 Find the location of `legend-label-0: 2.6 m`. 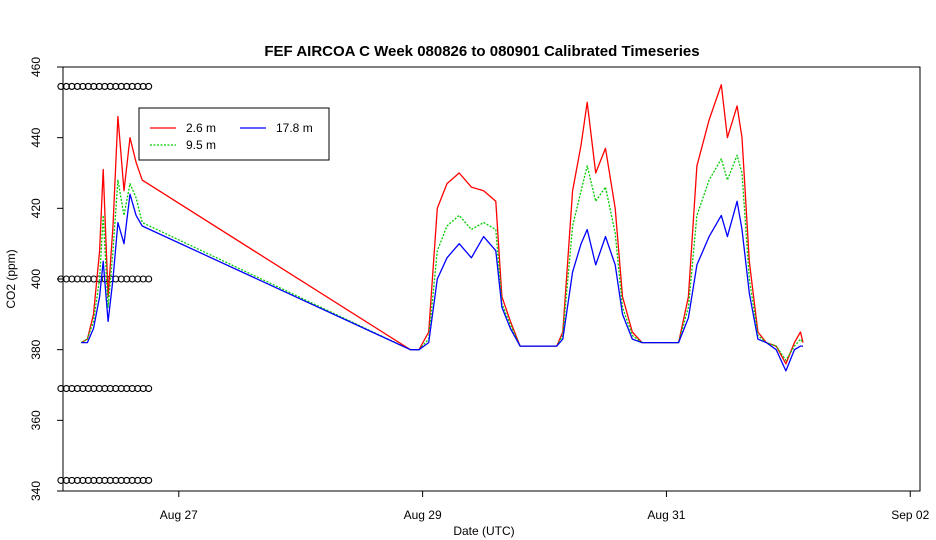

legend-label-0: 2.6 m is located at coordinates (201, 128).